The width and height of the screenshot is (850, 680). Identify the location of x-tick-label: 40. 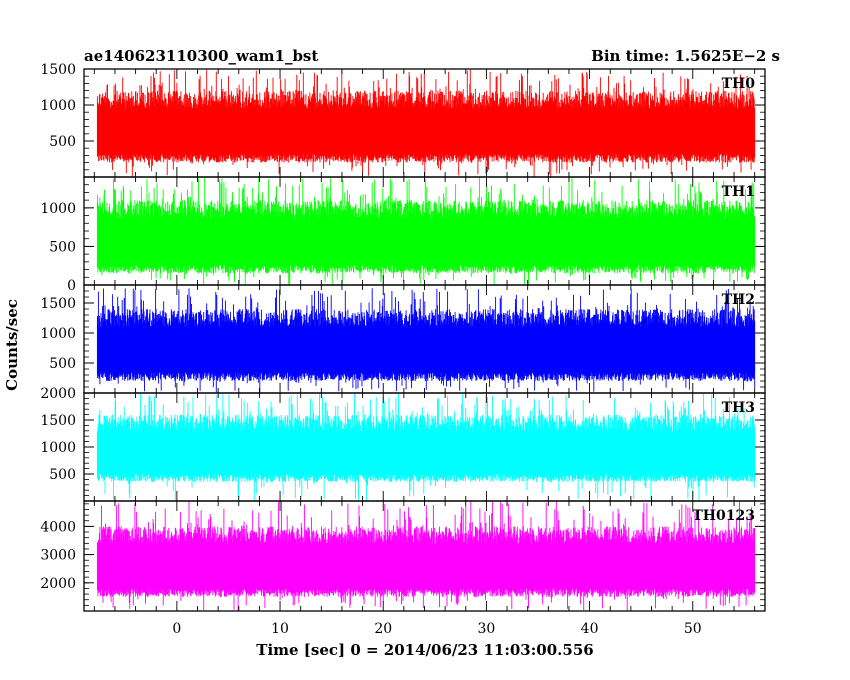
(590, 629).